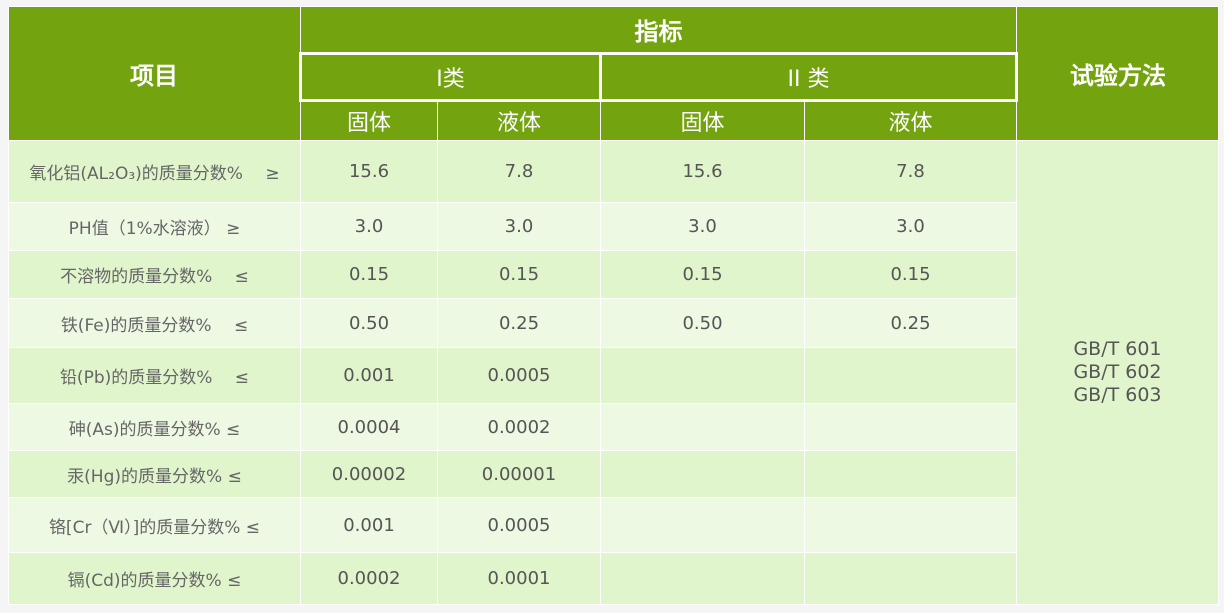  I want to click on method-standard: GB/T 603, so click(1117, 395).